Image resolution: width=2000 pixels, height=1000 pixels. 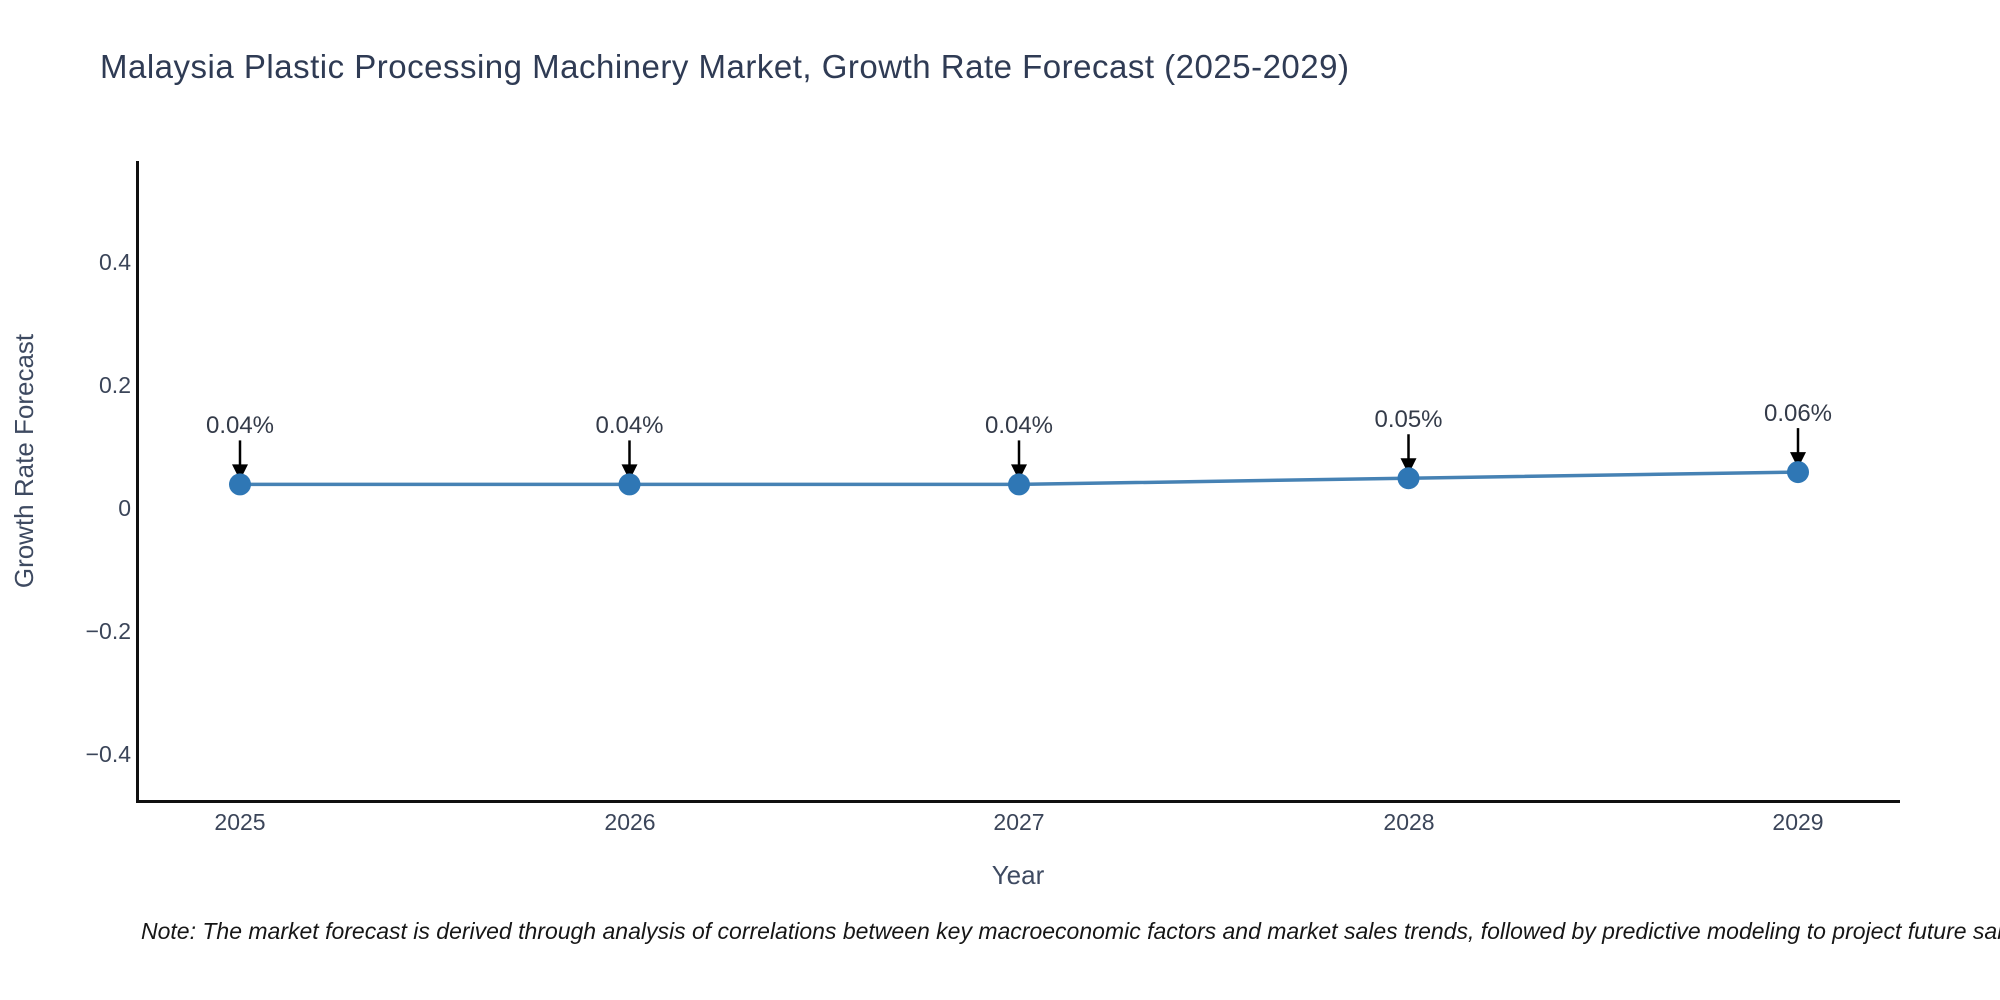 What do you see at coordinates (1019, 822) in the screenshot?
I see `x-tick-label: 2027` at bounding box center [1019, 822].